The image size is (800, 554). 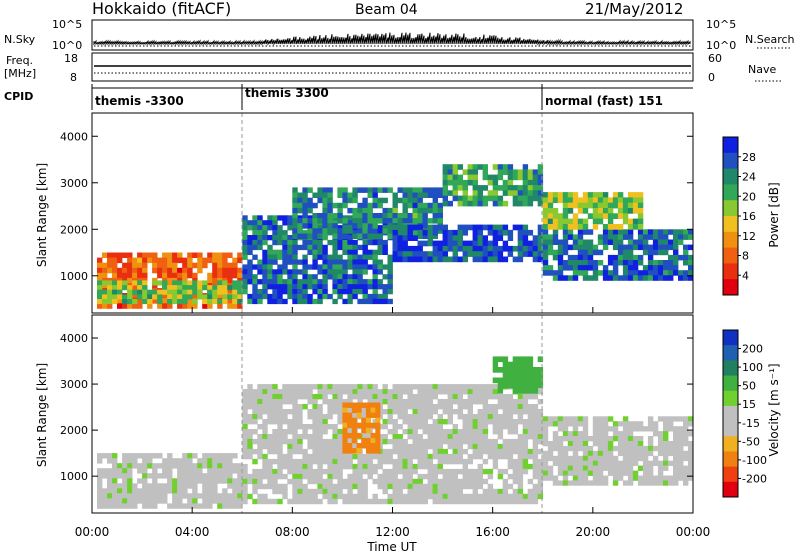 I want to click on nave-tick-top: 60, so click(x=715, y=58).